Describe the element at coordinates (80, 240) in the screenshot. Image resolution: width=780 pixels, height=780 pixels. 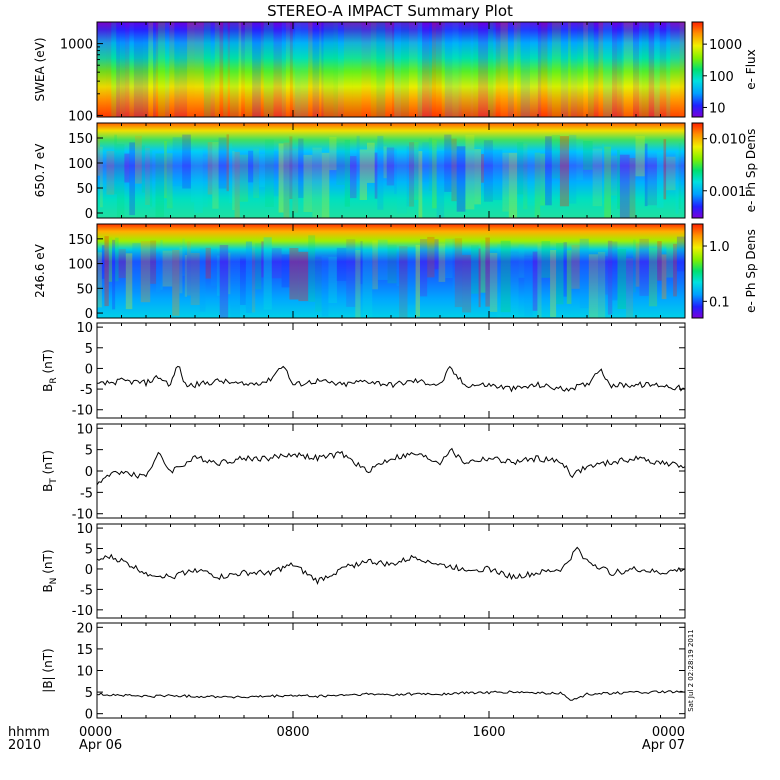
I see `y-tick-label: 150` at that location.